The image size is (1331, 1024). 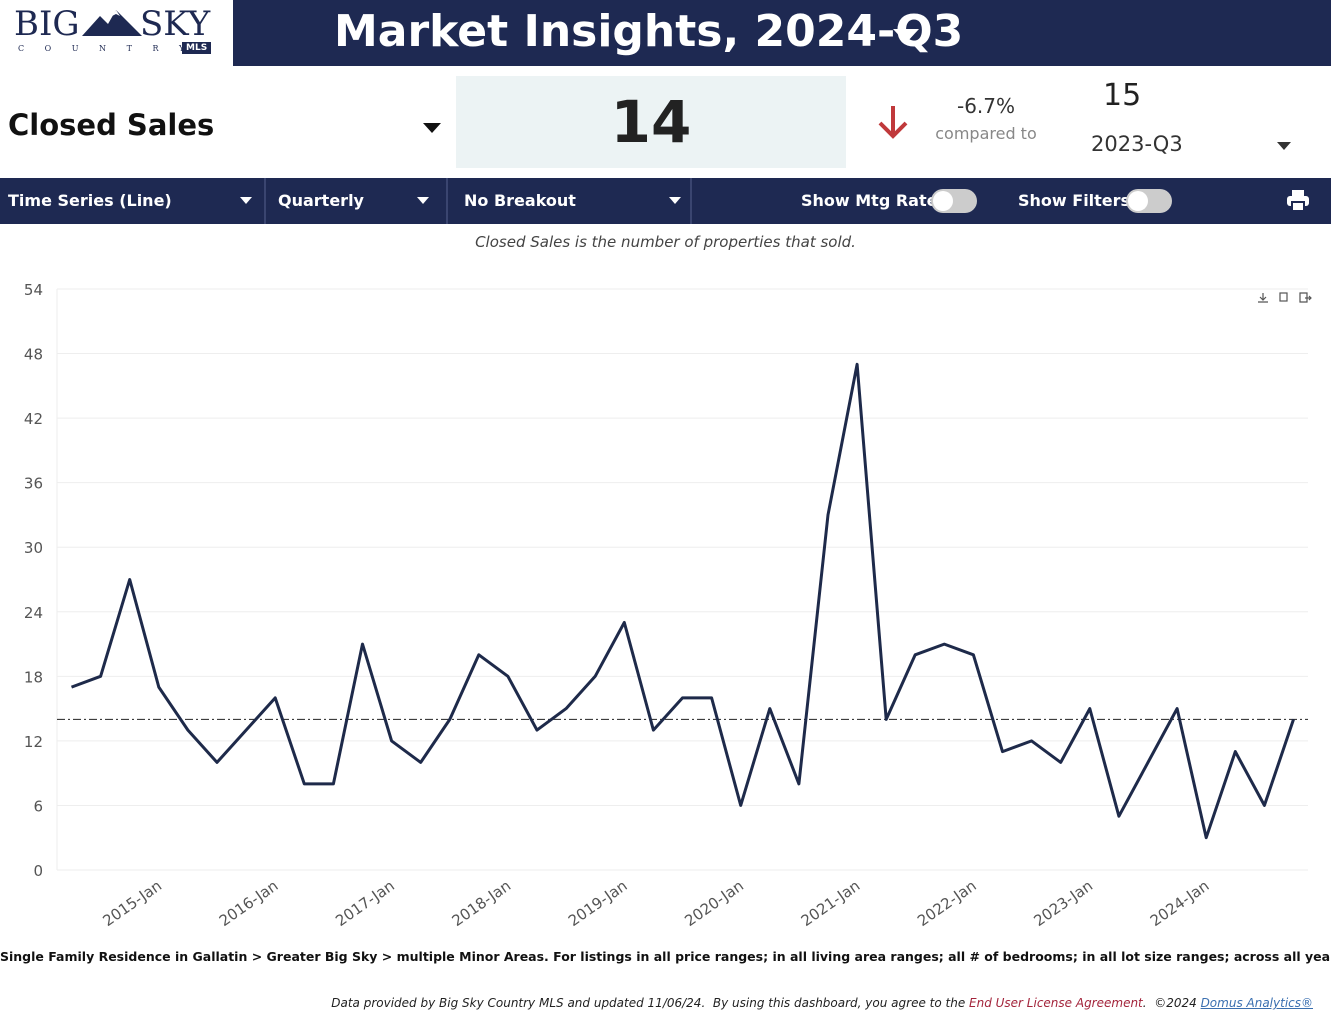 What do you see at coordinates (947, 903) in the screenshot?
I see `x-tick-label: 2022-Jan` at bounding box center [947, 903].